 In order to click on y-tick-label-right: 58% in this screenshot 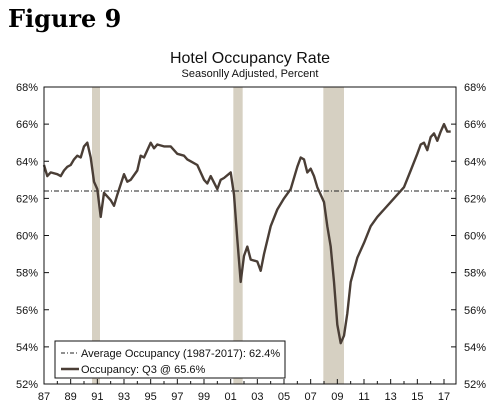, I will do `click(475, 274)`.